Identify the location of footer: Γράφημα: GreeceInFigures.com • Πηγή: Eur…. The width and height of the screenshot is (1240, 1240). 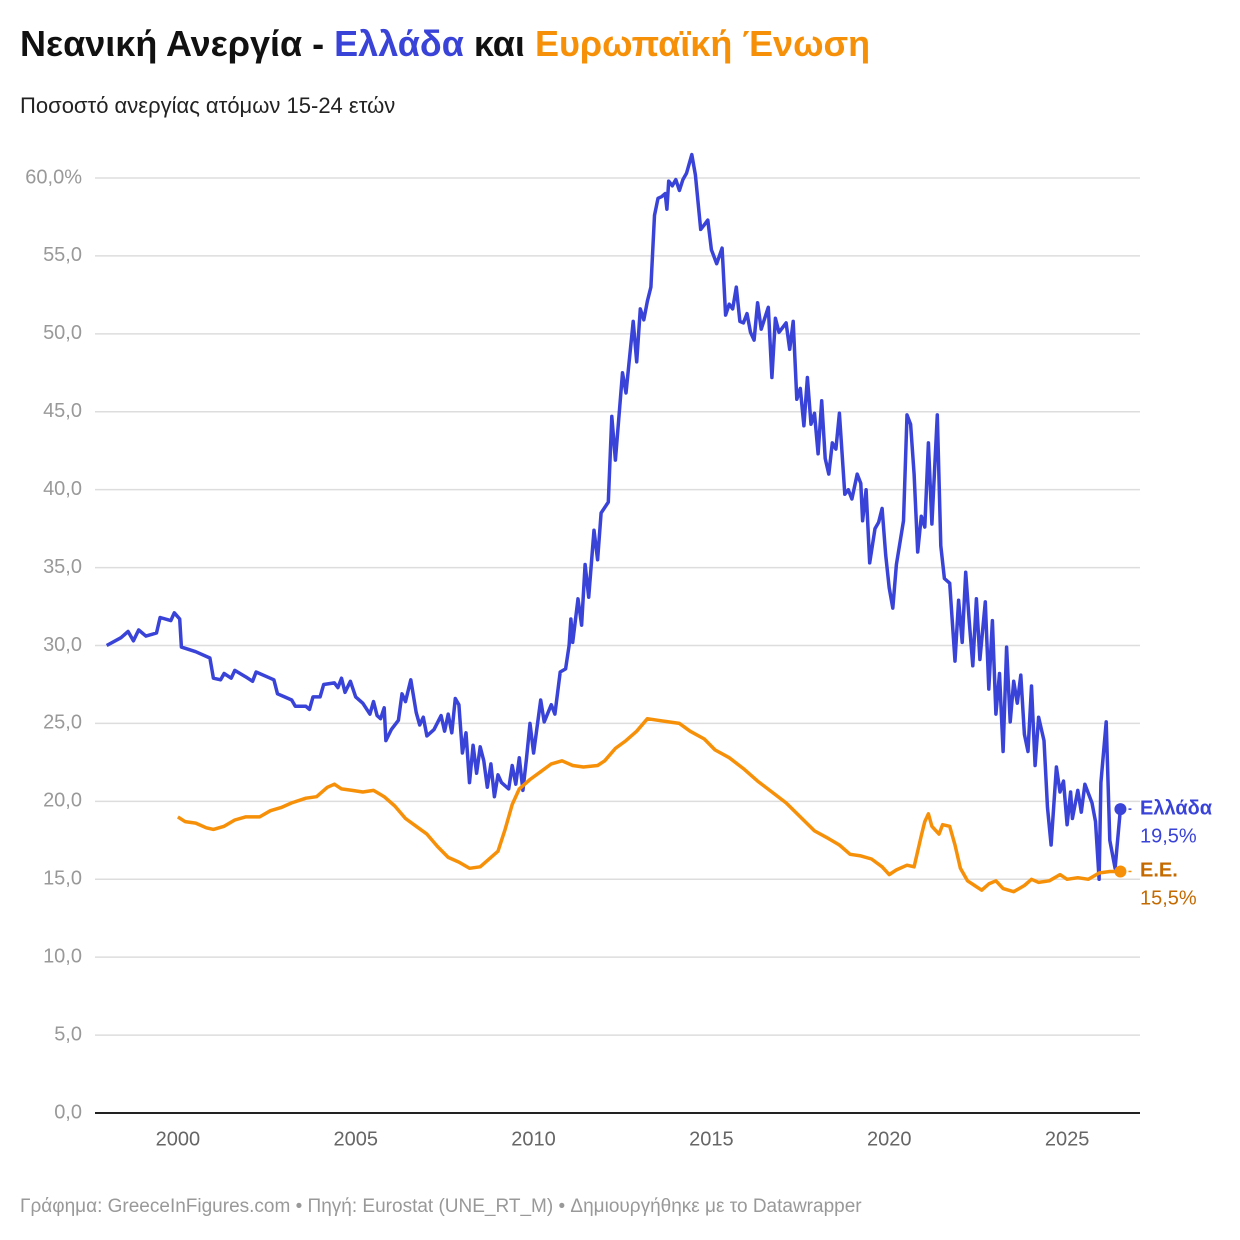
(441, 1206).